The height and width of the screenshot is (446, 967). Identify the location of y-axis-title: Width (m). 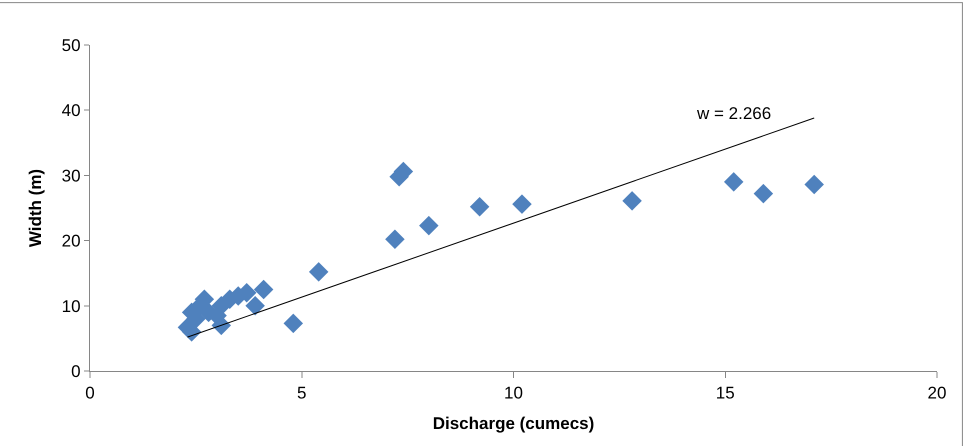
(36, 208).